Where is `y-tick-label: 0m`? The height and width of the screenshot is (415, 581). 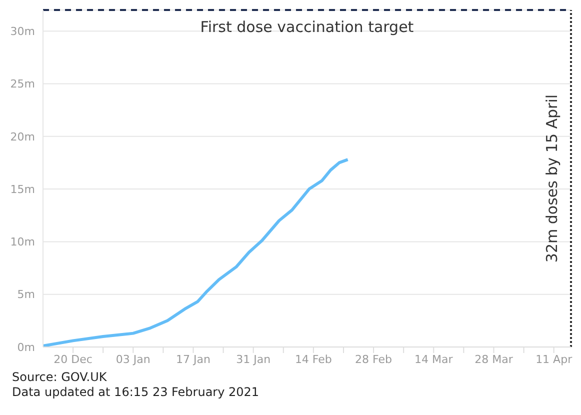
y-tick-label: 0m is located at coordinates (26, 347).